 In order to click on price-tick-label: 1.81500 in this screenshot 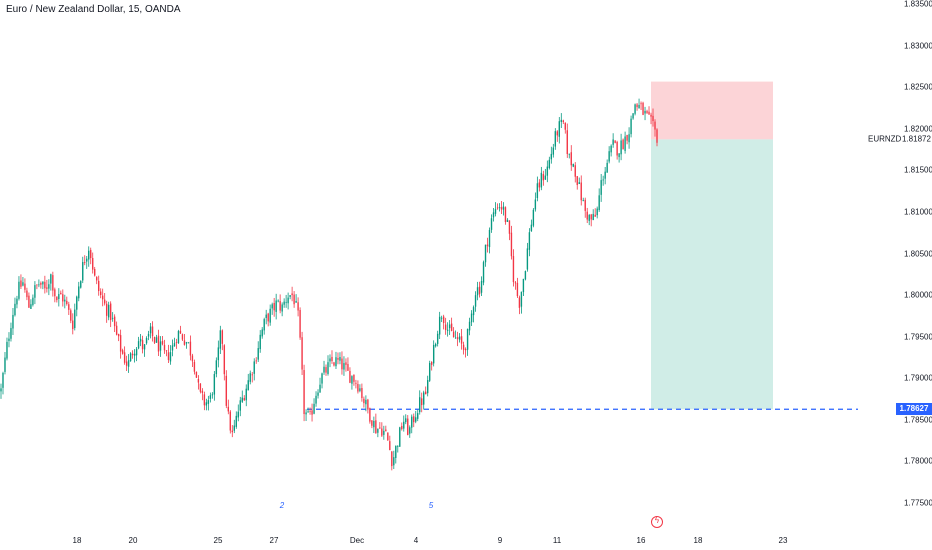, I will do `click(918, 170)`.